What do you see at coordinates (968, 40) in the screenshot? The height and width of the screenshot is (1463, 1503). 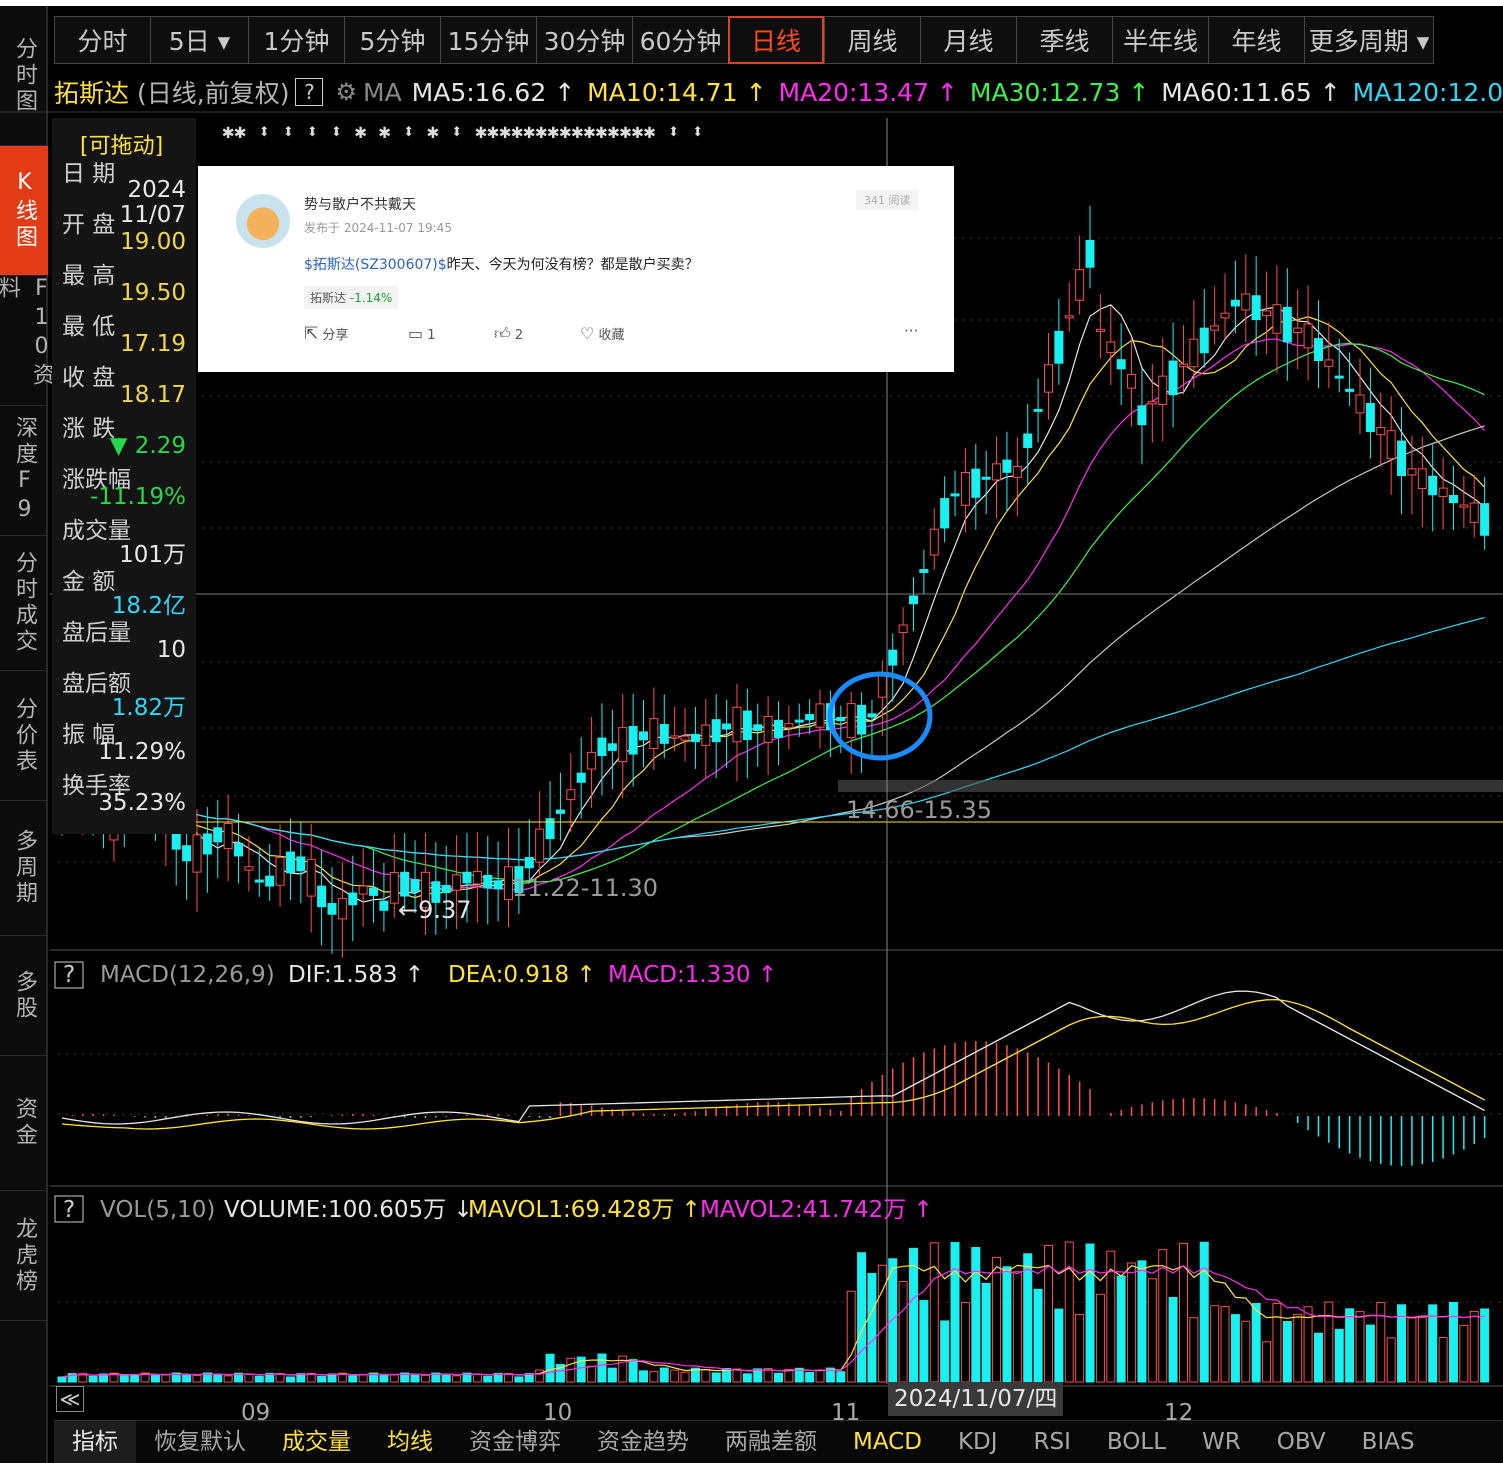 I see `period-tab-9: 月线` at bounding box center [968, 40].